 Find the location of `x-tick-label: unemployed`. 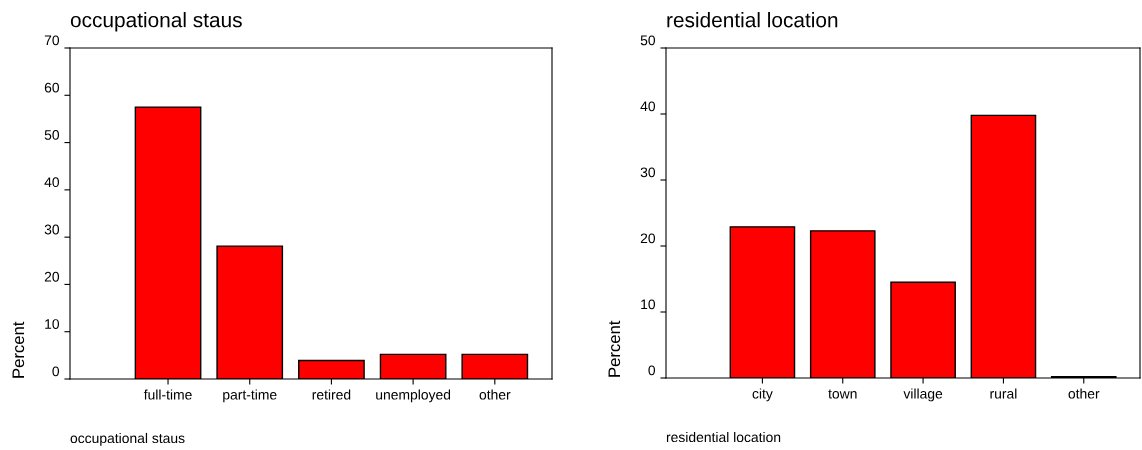

x-tick-label: unemployed is located at coordinates (413, 396).